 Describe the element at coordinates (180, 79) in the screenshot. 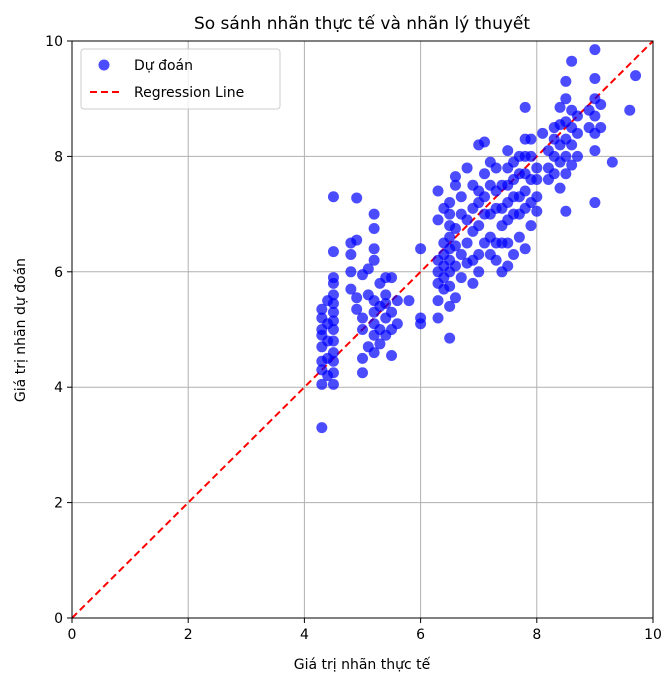

I see `legend: Dự đoán Regression Line` at that location.